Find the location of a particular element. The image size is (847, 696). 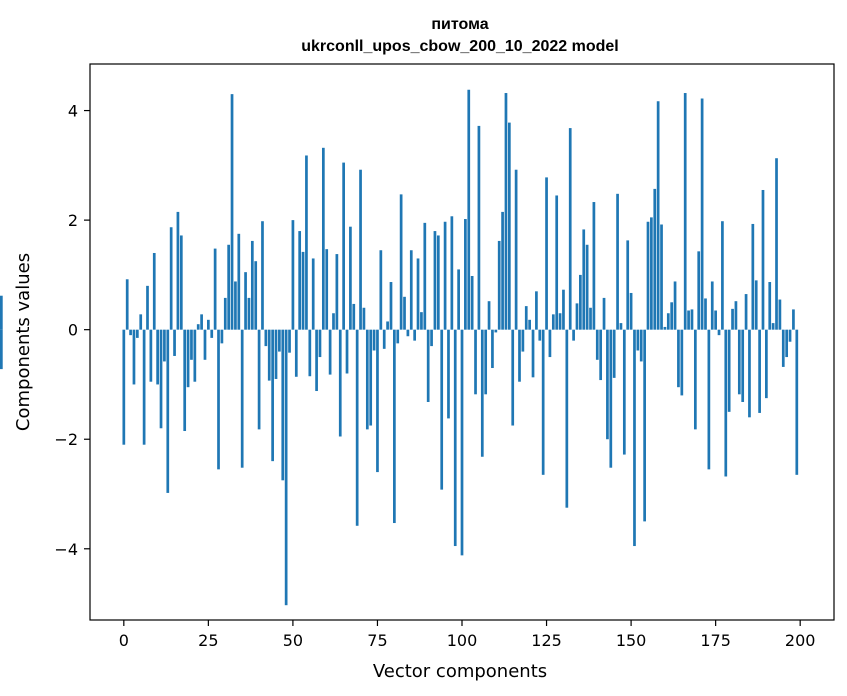

y-axis-label: Components values is located at coordinates (23, 342).